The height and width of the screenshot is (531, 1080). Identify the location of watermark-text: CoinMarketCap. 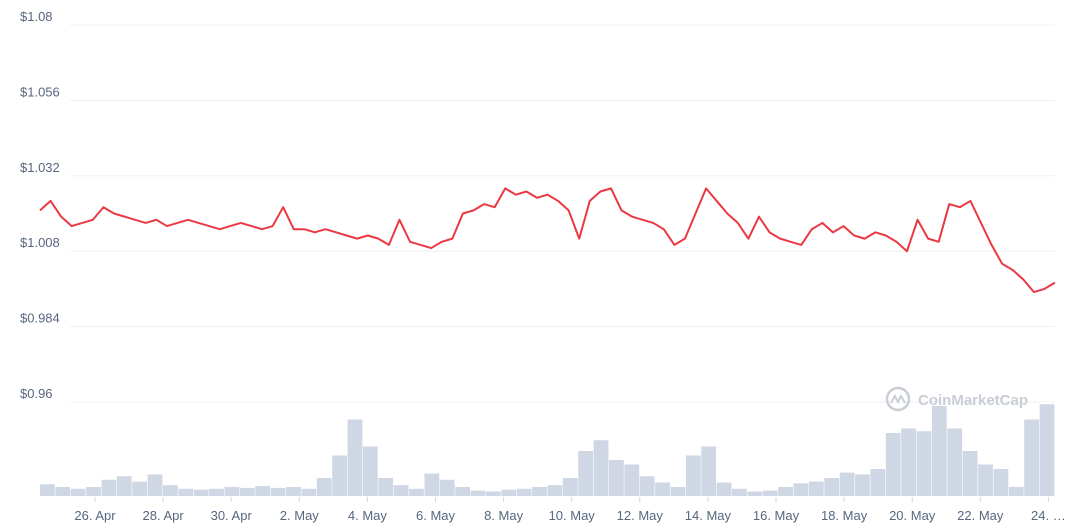
(973, 400).